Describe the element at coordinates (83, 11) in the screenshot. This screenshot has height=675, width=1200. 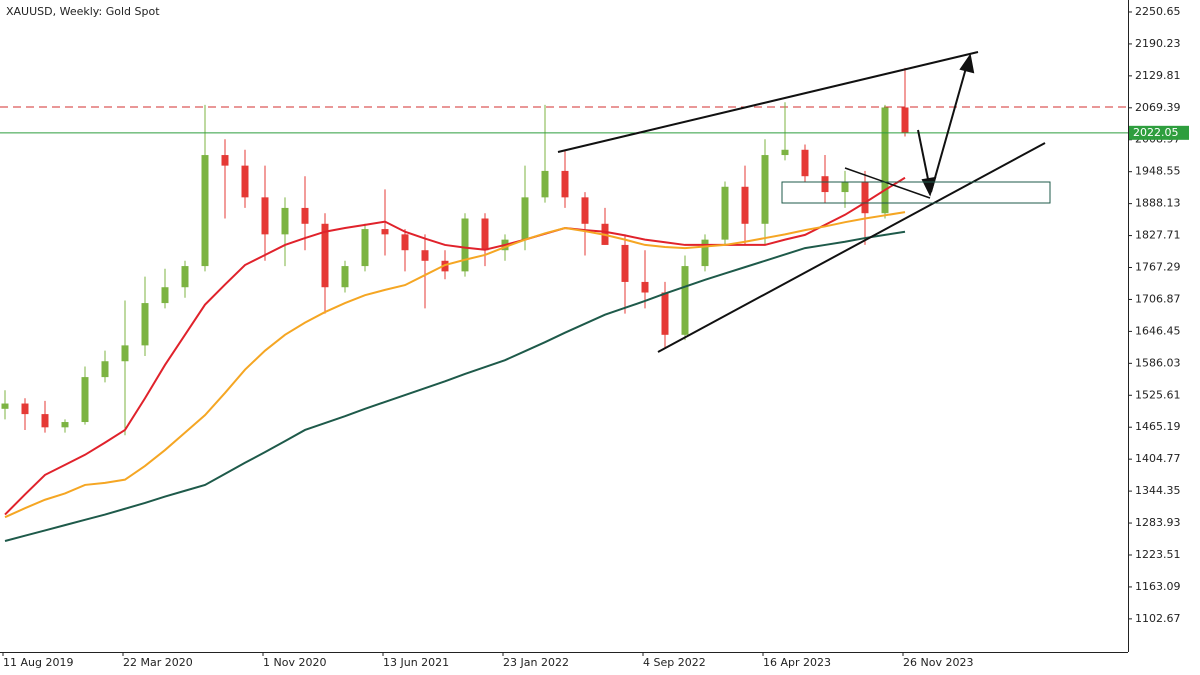
I see `chart-title: XAUUSD, Weekly: Gold Spot` at that location.